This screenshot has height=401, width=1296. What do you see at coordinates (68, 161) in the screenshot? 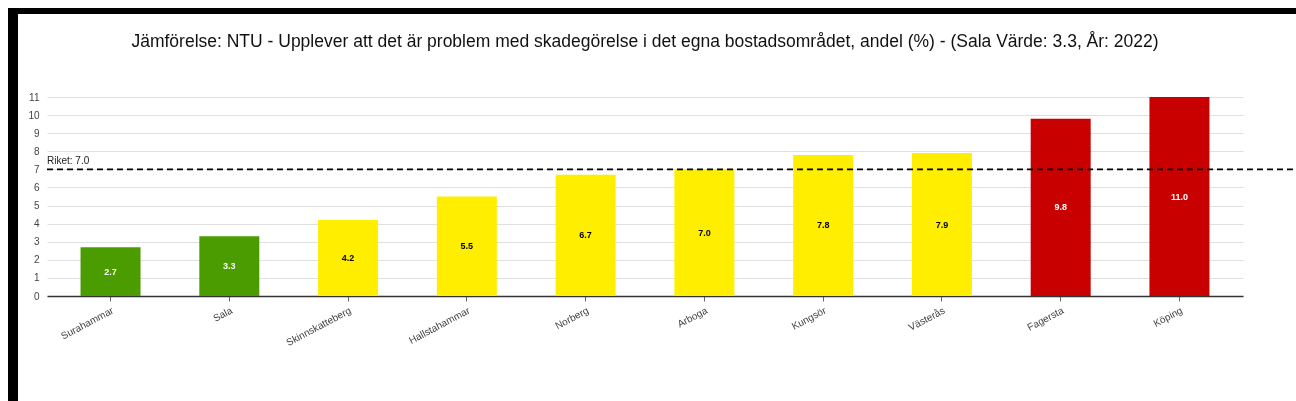
I see `ref-line-label: Riket: 7.0` at bounding box center [68, 161].